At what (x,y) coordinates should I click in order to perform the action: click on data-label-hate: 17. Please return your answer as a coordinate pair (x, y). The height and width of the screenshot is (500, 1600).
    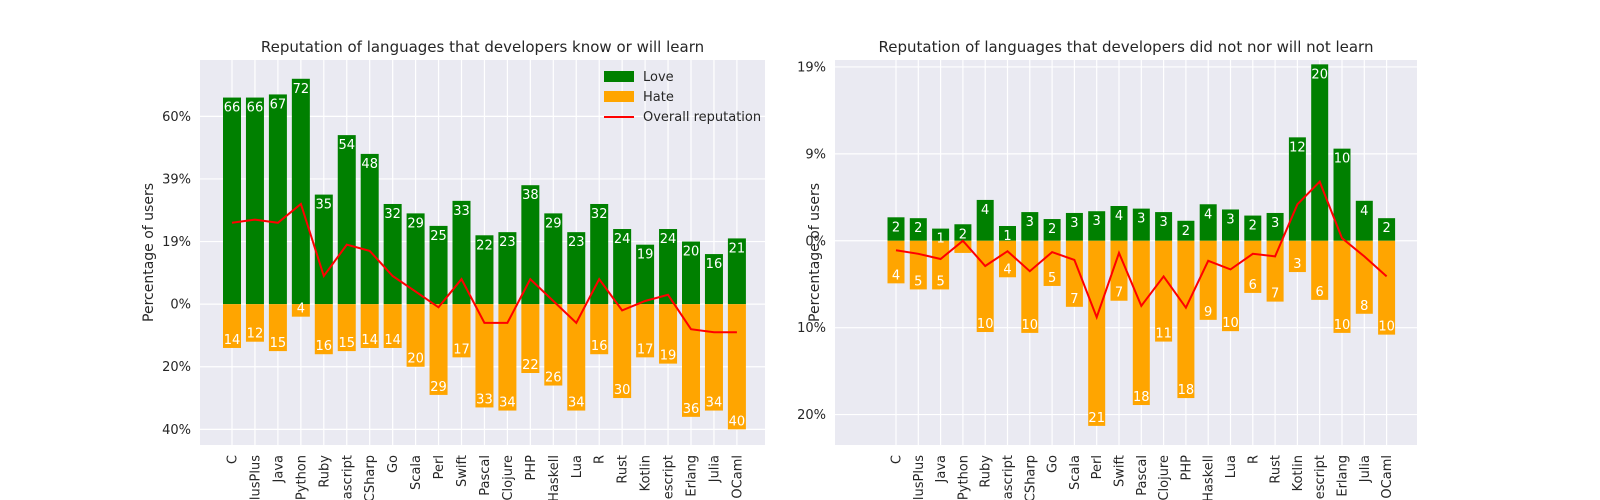
    Looking at the image, I should click on (461, 349).